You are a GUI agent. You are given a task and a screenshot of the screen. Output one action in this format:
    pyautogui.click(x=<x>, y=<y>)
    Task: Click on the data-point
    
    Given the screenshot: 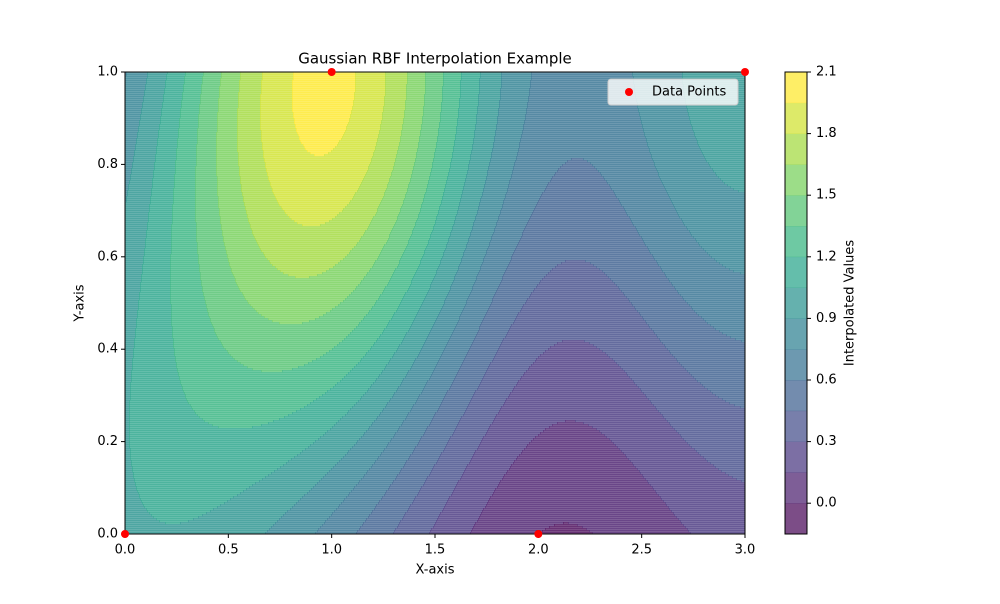 What is the action you would take?
    pyautogui.click(x=125, y=534)
    